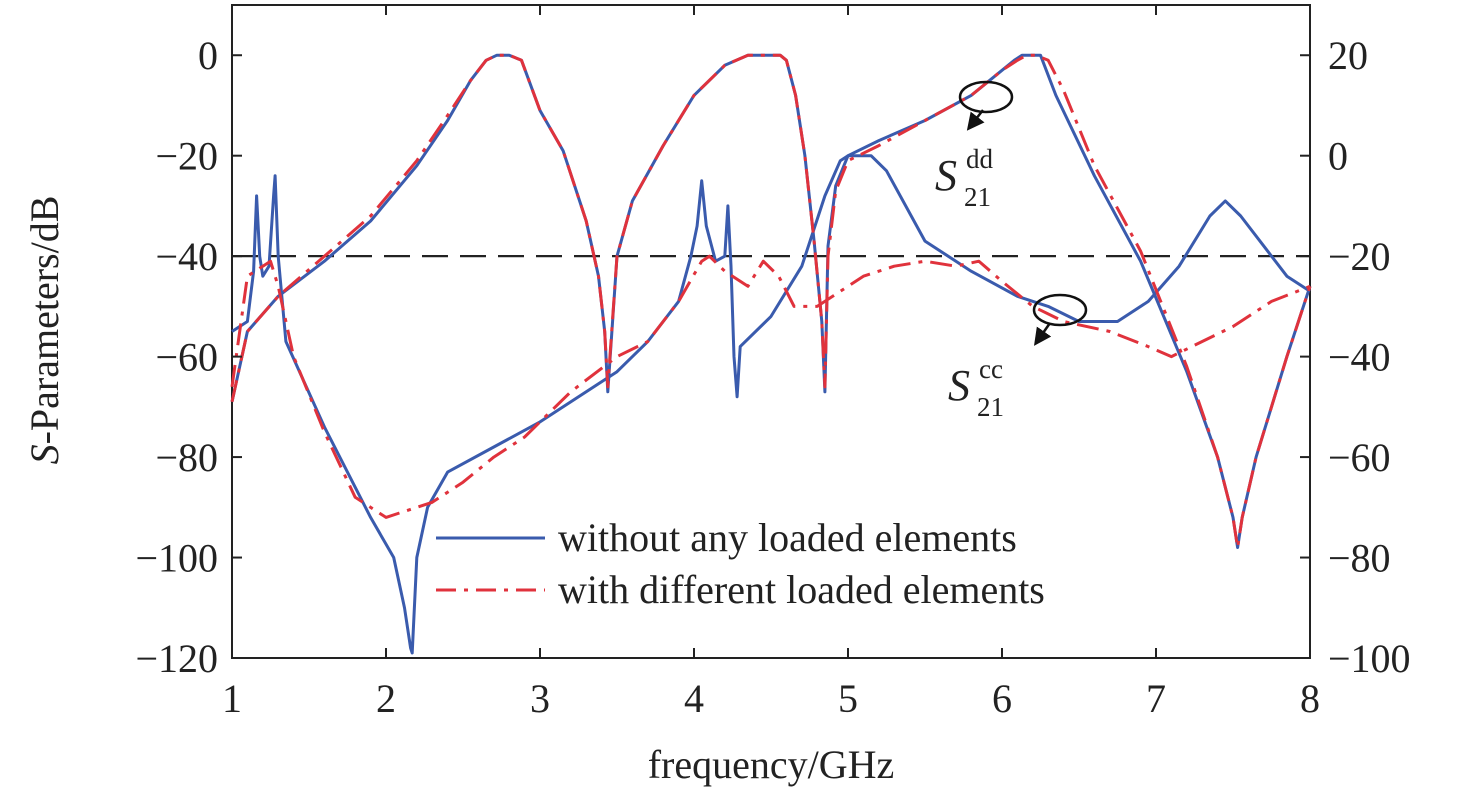 This screenshot has width=1476, height=797. I want to click on annotation-sup-cc: cc, so click(991, 369).